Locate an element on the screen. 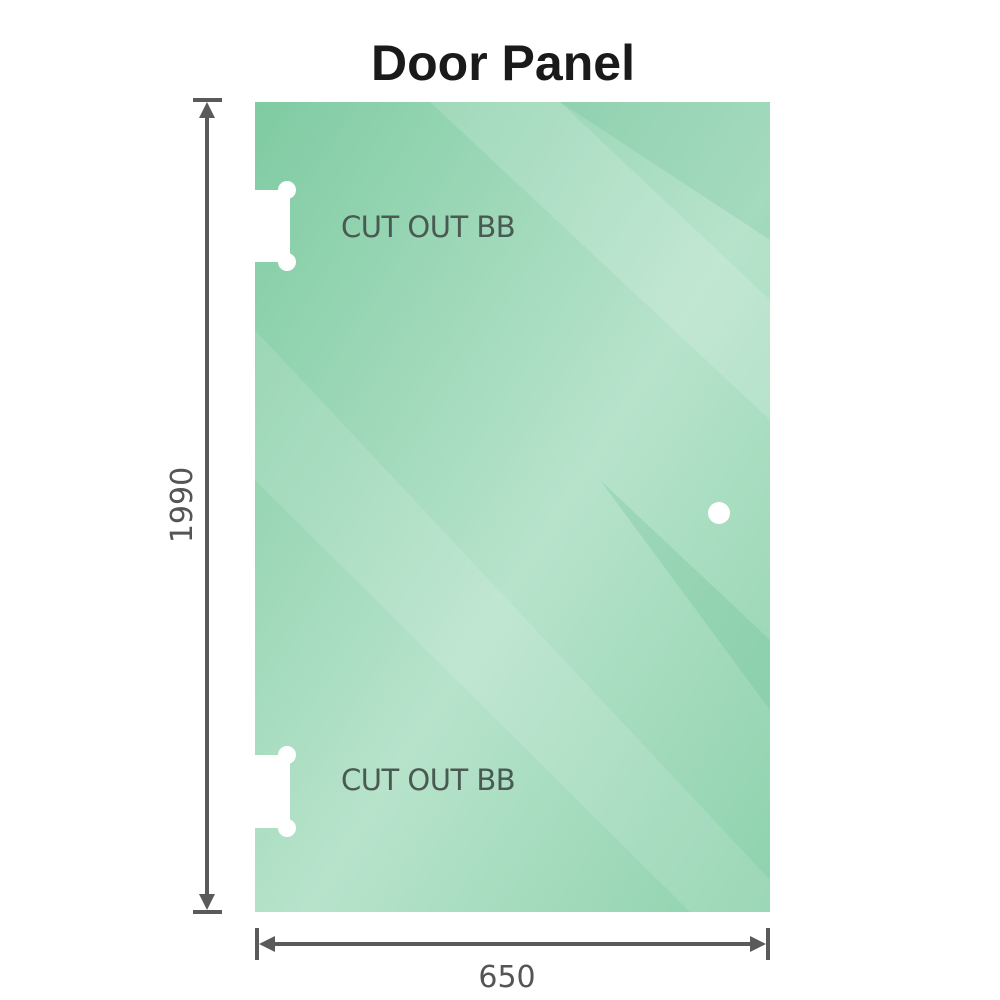  width-dimension-line is located at coordinates (512, 944).